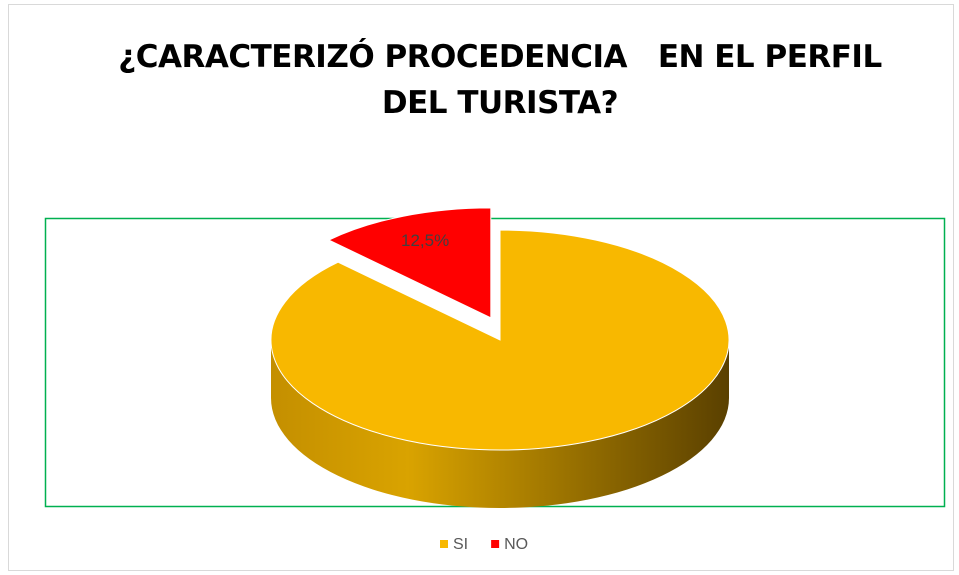  I want to click on slice, so click(409, 263).